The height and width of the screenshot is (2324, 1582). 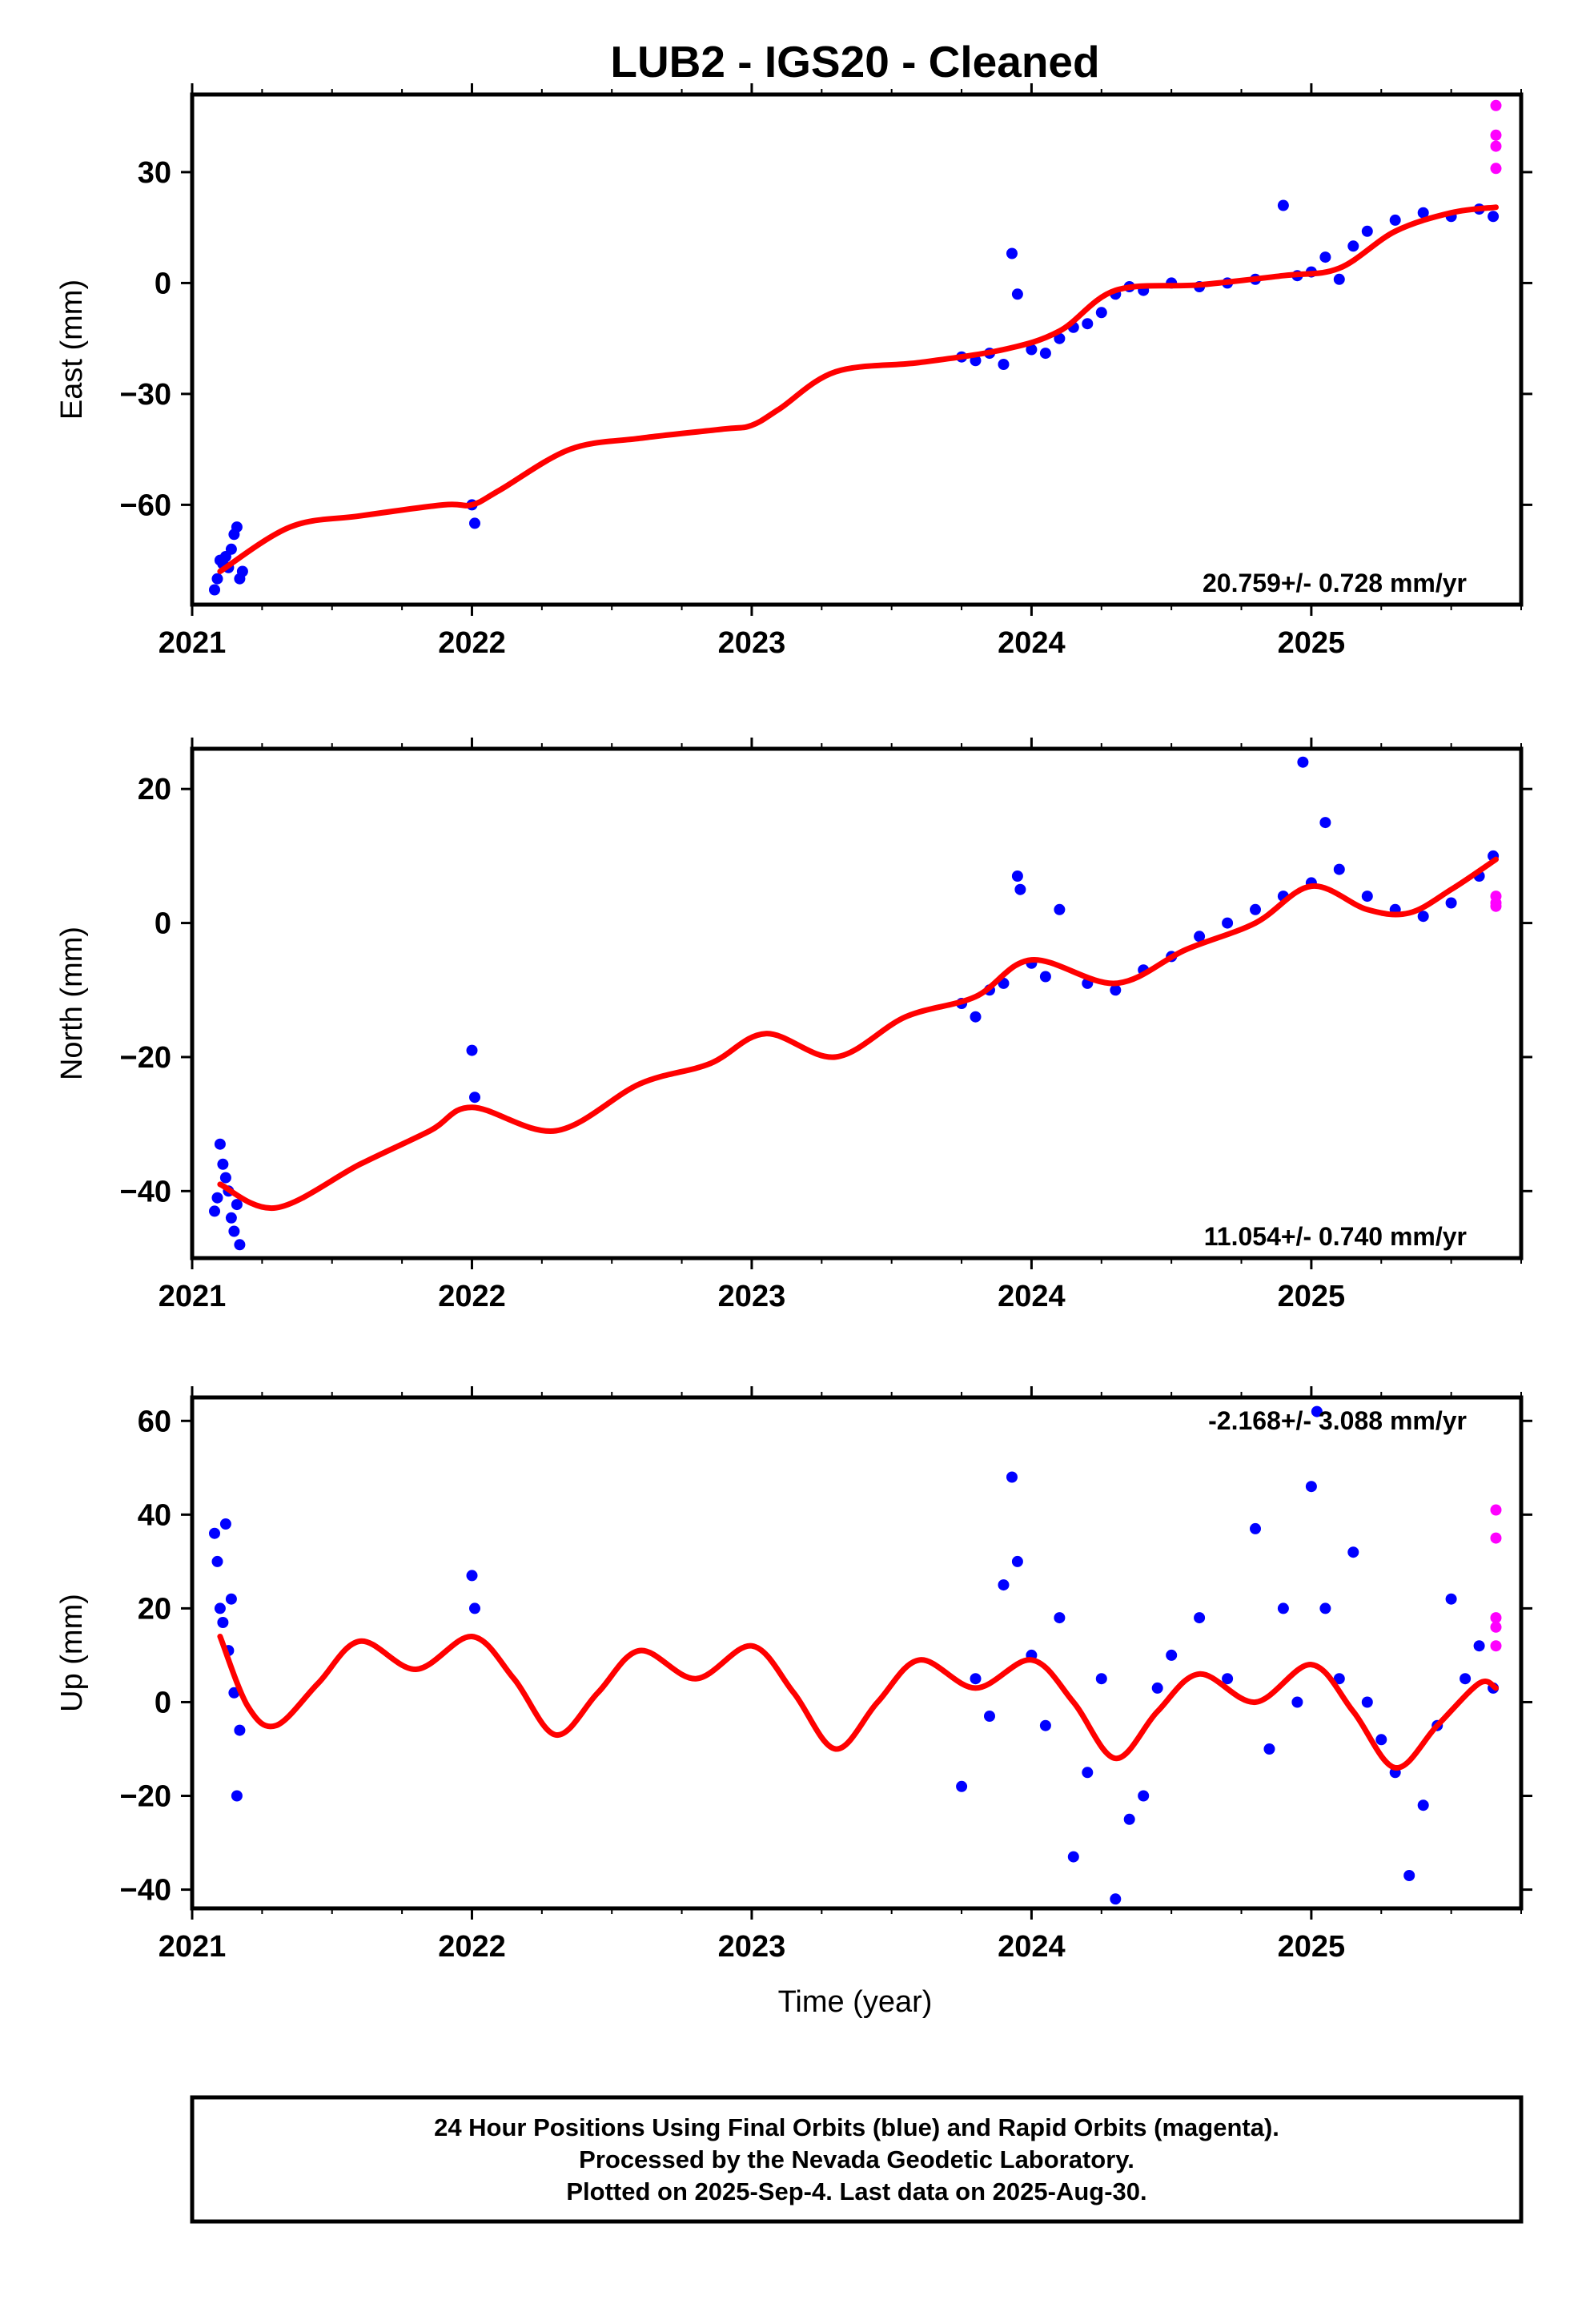 I want to click on x-axis-label: Time (year), so click(x=855, y=2002).